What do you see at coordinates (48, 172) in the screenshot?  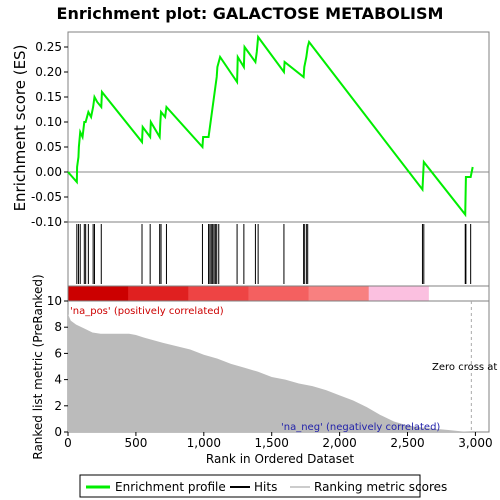 I see `es-y-tick-label: 0.00` at bounding box center [48, 172].